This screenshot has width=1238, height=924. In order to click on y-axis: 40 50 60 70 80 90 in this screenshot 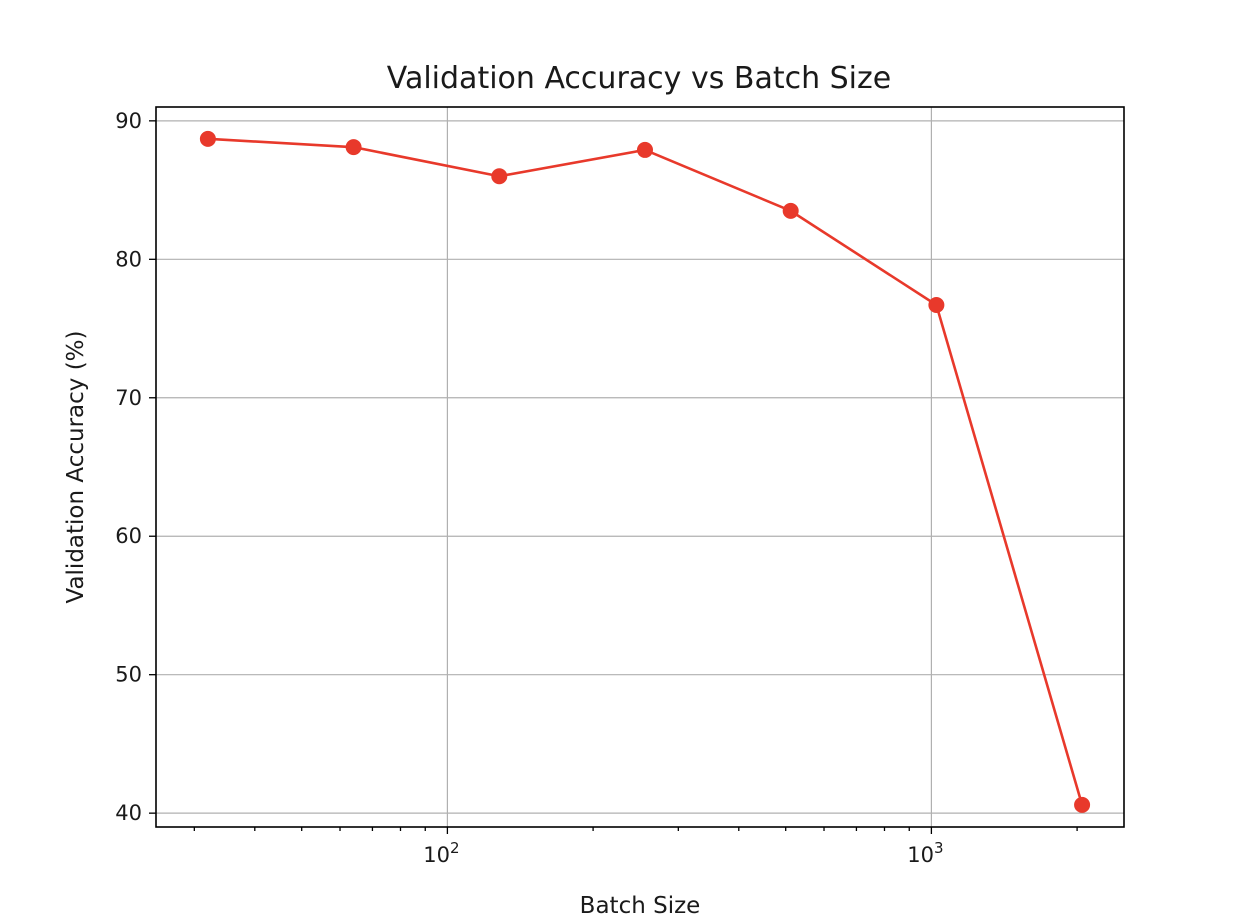, I will do `click(135, 467)`.